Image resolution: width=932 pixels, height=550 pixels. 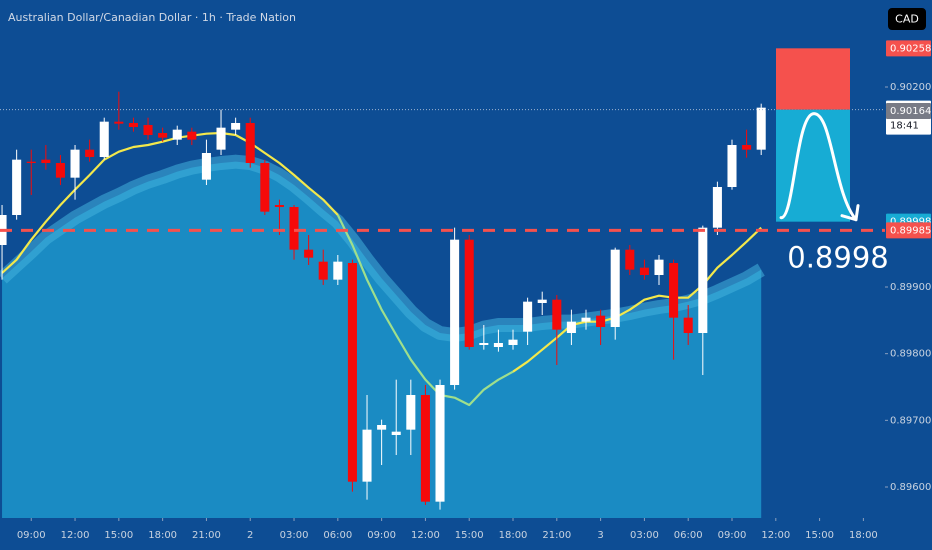 I want to click on price-tag-label: 0.90258, so click(x=910, y=48).